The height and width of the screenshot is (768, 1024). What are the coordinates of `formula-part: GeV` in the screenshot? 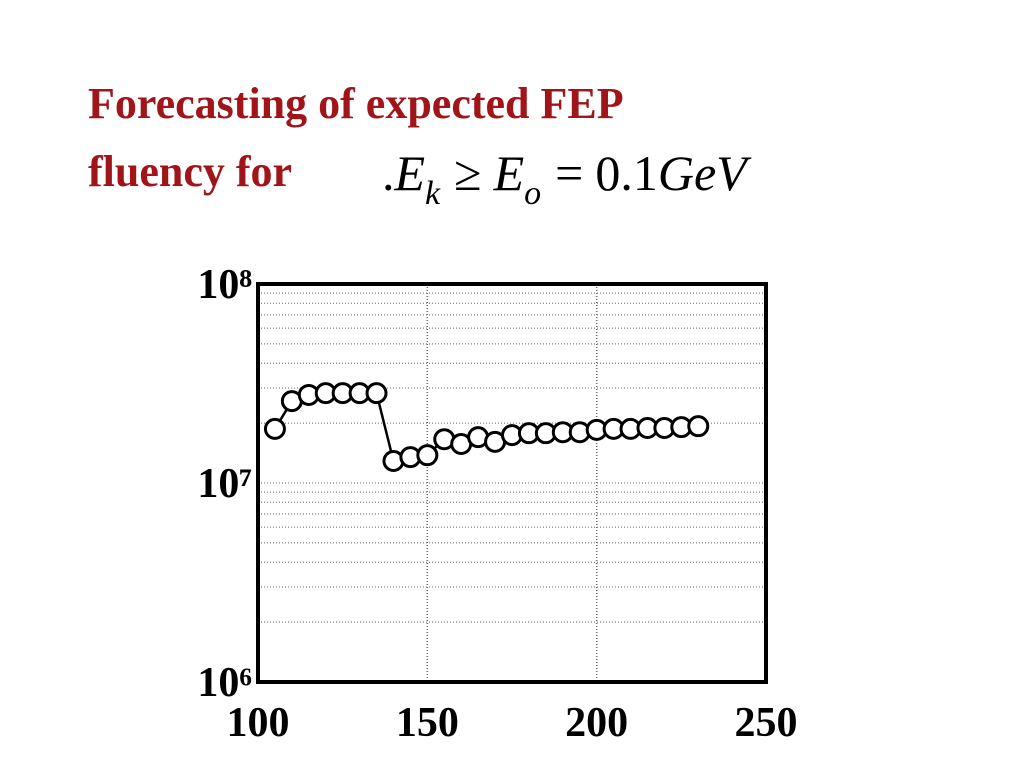 It's located at (705, 173).